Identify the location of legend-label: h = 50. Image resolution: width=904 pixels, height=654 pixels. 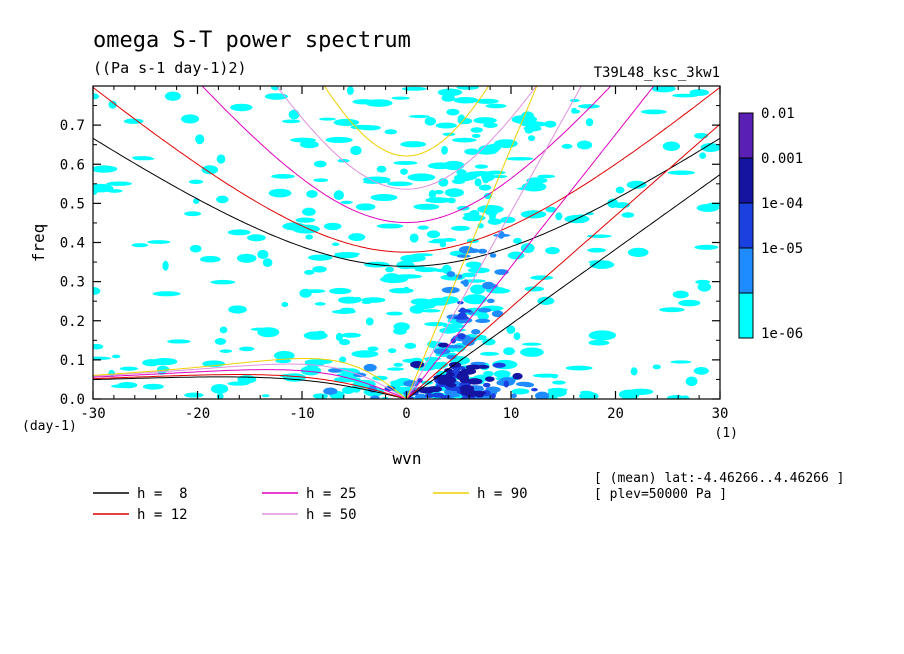
(331, 515).